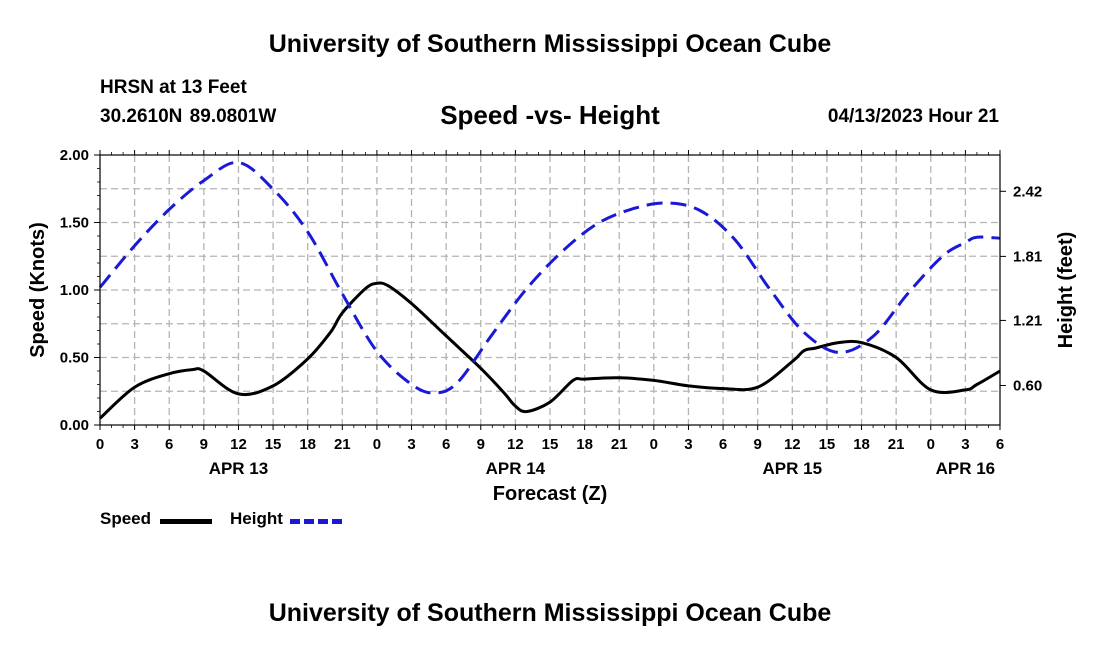 The image size is (1100, 650). Describe the element at coordinates (550, 494) in the screenshot. I see `x-axis-label: Forecast (Z)` at that location.